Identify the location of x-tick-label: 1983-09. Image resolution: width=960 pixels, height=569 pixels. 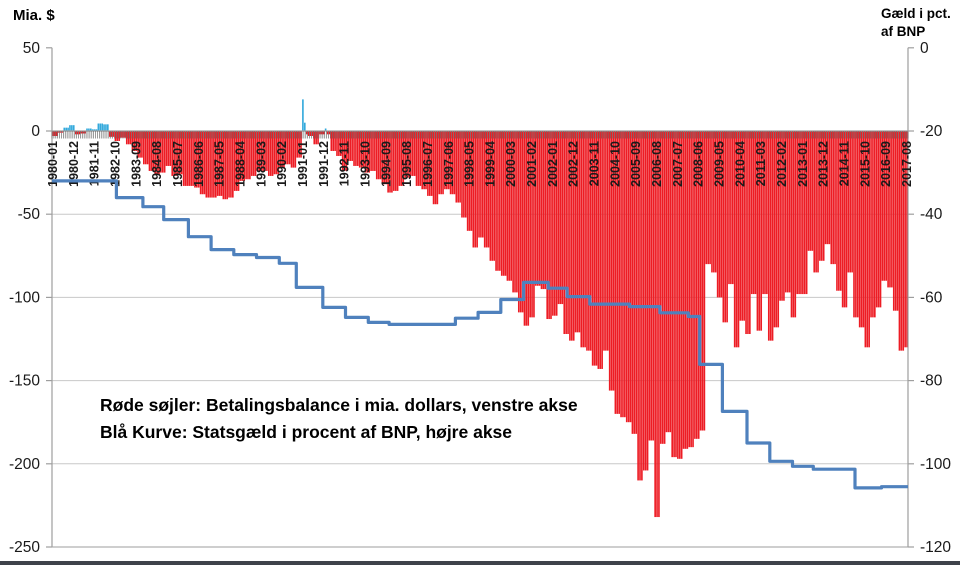
(136, 164).